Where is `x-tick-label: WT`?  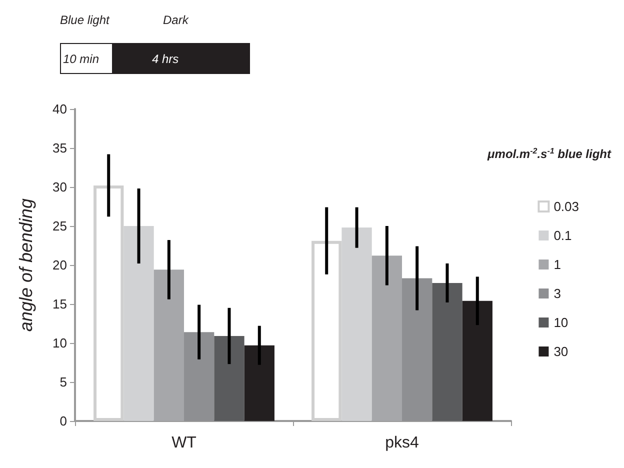 x-tick-label: WT is located at coordinates (184, 443).